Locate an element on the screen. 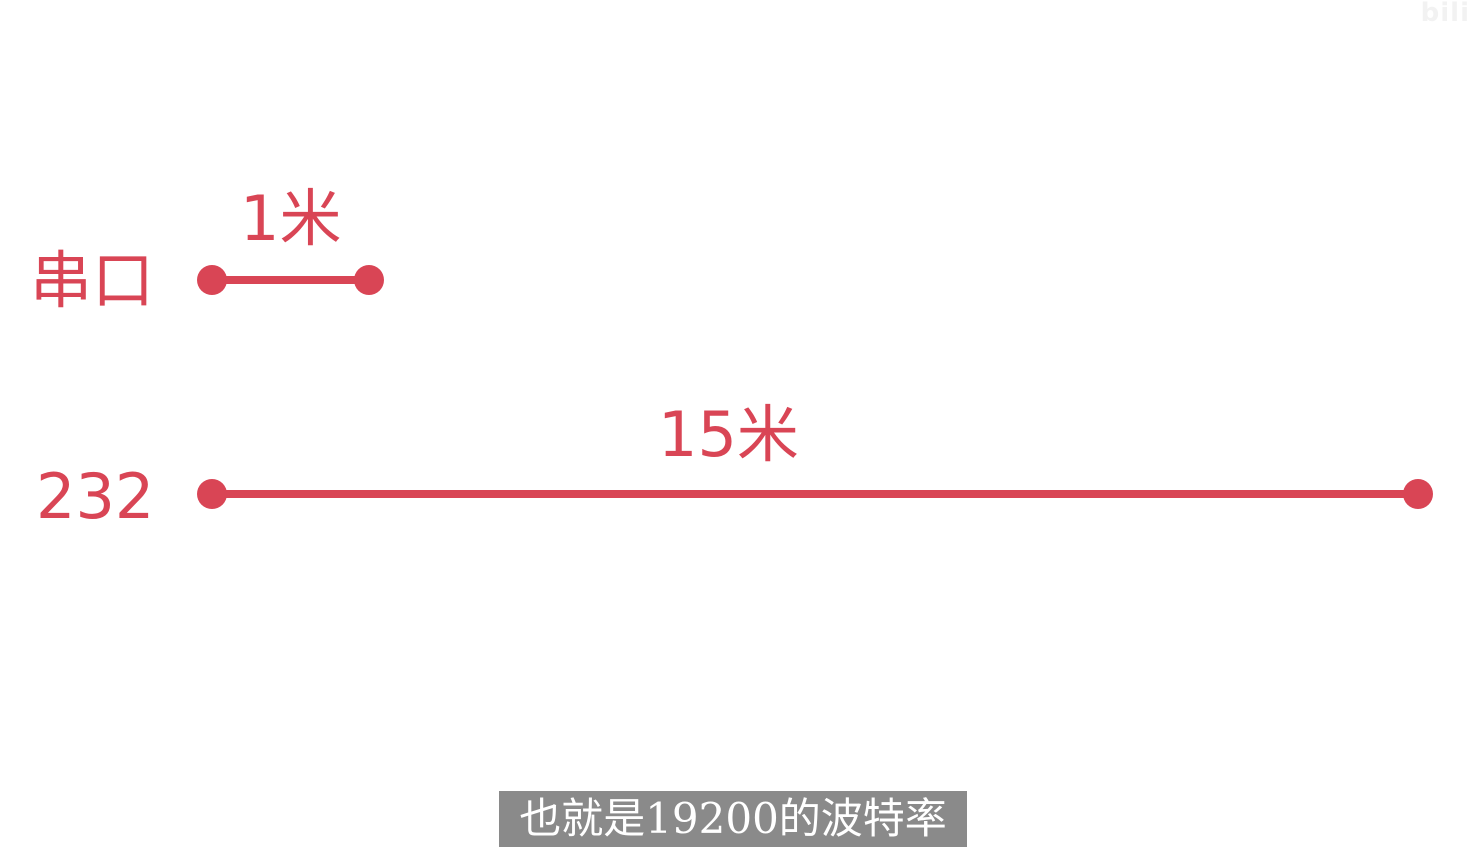  serial-end-dot is located at coordinates (369, 280).